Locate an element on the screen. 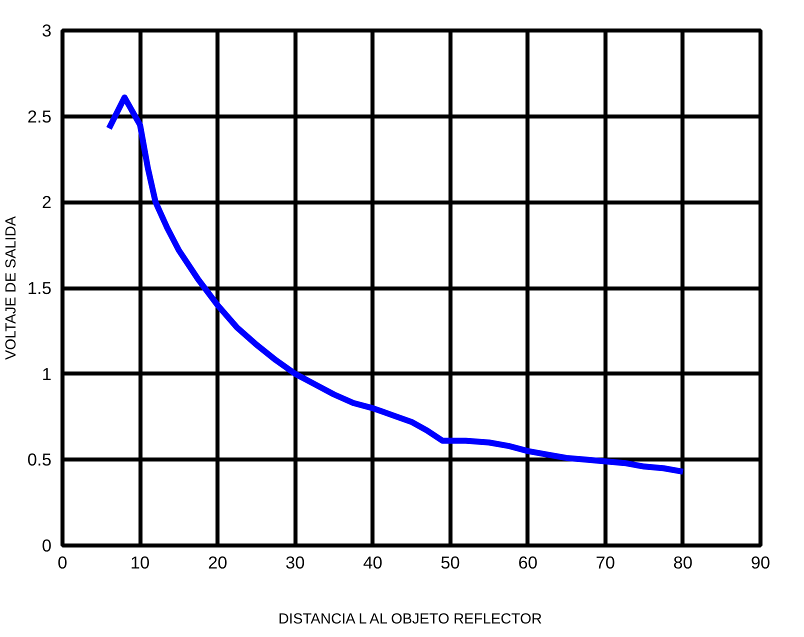 Image resolution: width=804 pixels, height=637 pixels. y-tick-label: 3 is located at coordinates (47, 30).